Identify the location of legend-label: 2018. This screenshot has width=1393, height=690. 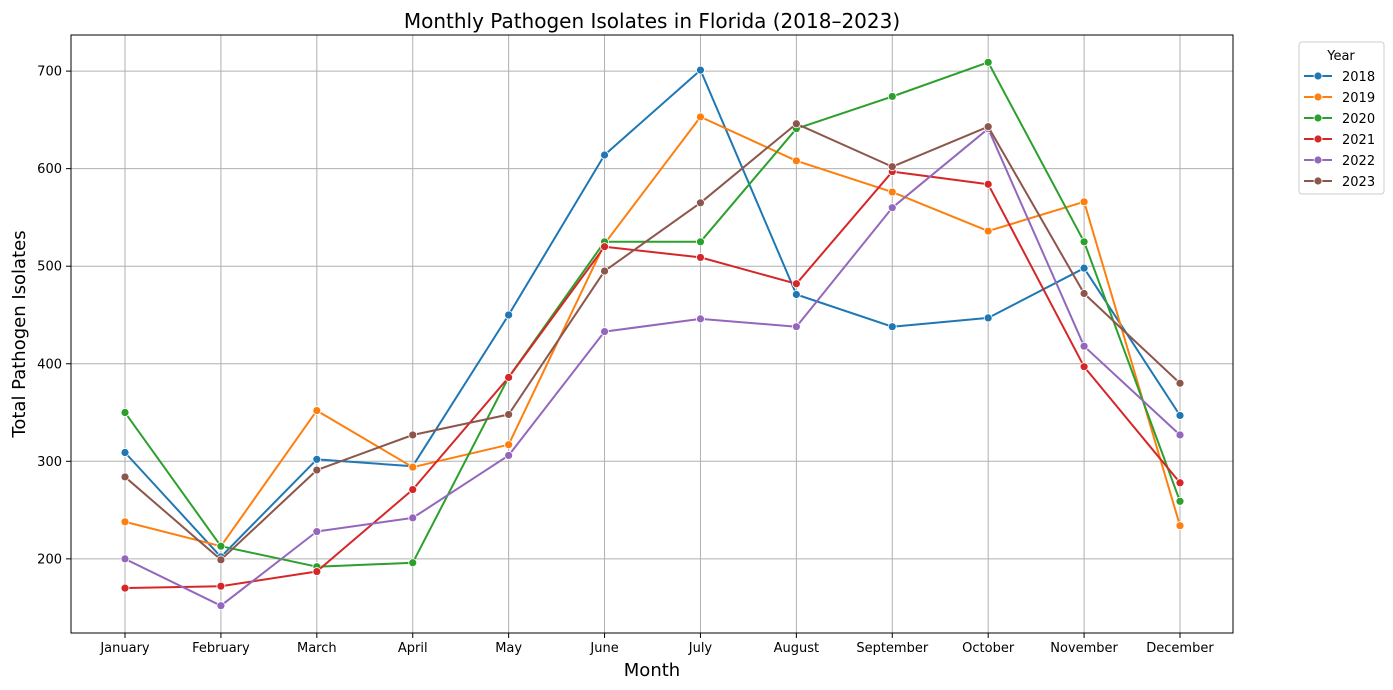
(1358, 77).